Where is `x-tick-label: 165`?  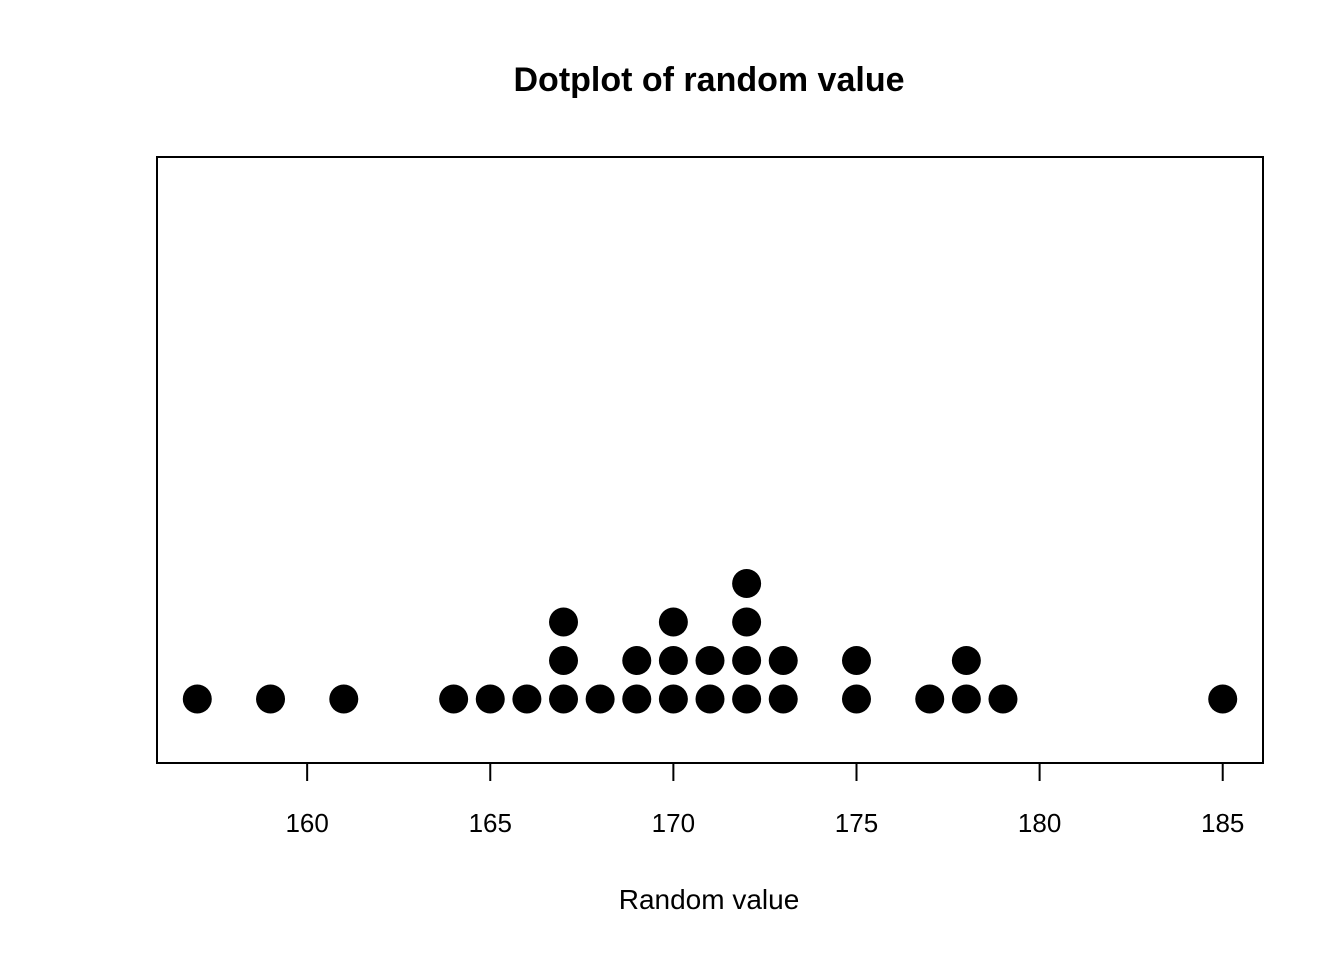 x-tick-label: 165 is located at coordinates (490, 823).